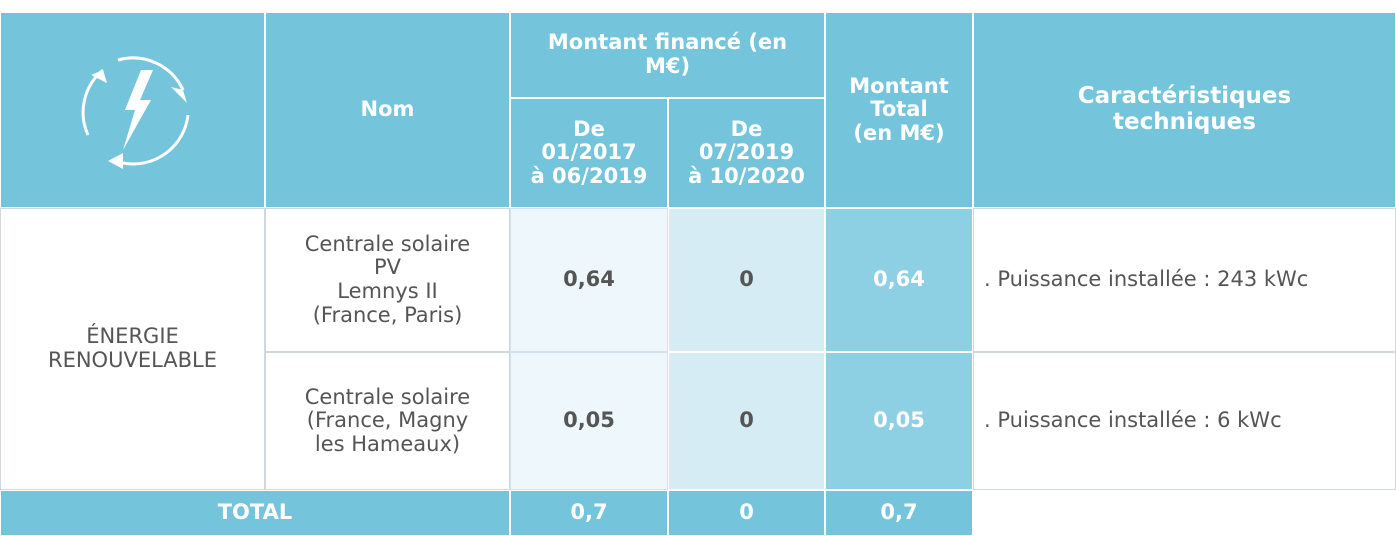 The image size is (1396, 536). I want to click on energy-icon, so click(135, 112).